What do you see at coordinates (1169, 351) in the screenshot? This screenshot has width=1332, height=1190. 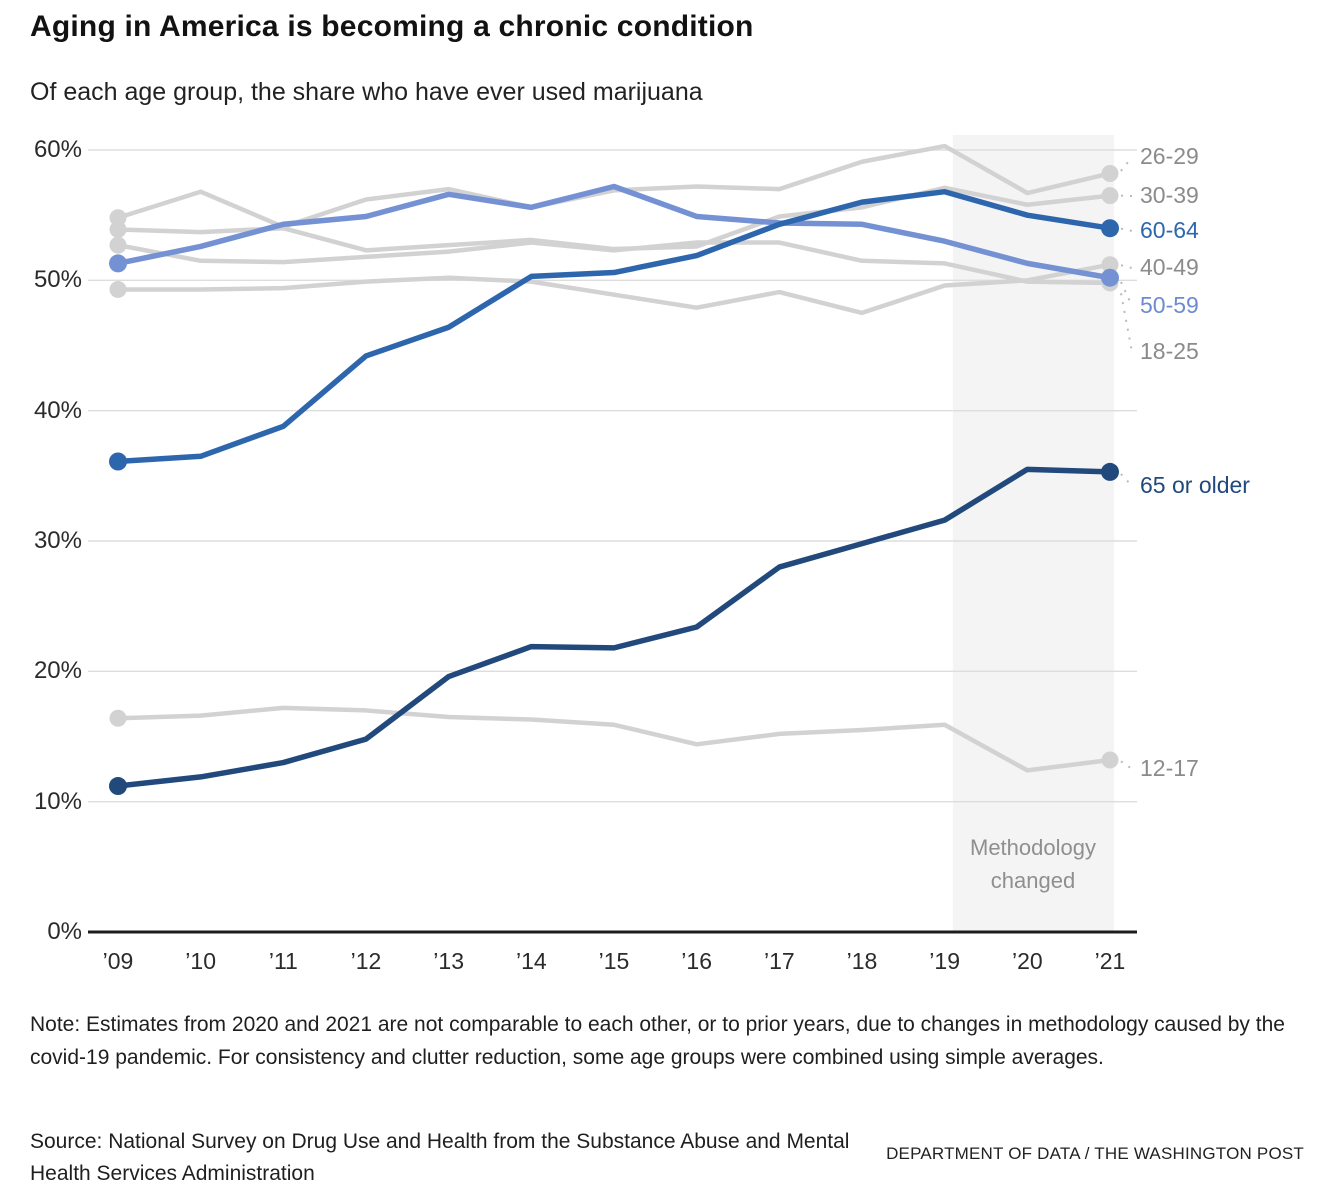 I see `series-label-18-25: 18-25` at bounding box center [1169, 351].